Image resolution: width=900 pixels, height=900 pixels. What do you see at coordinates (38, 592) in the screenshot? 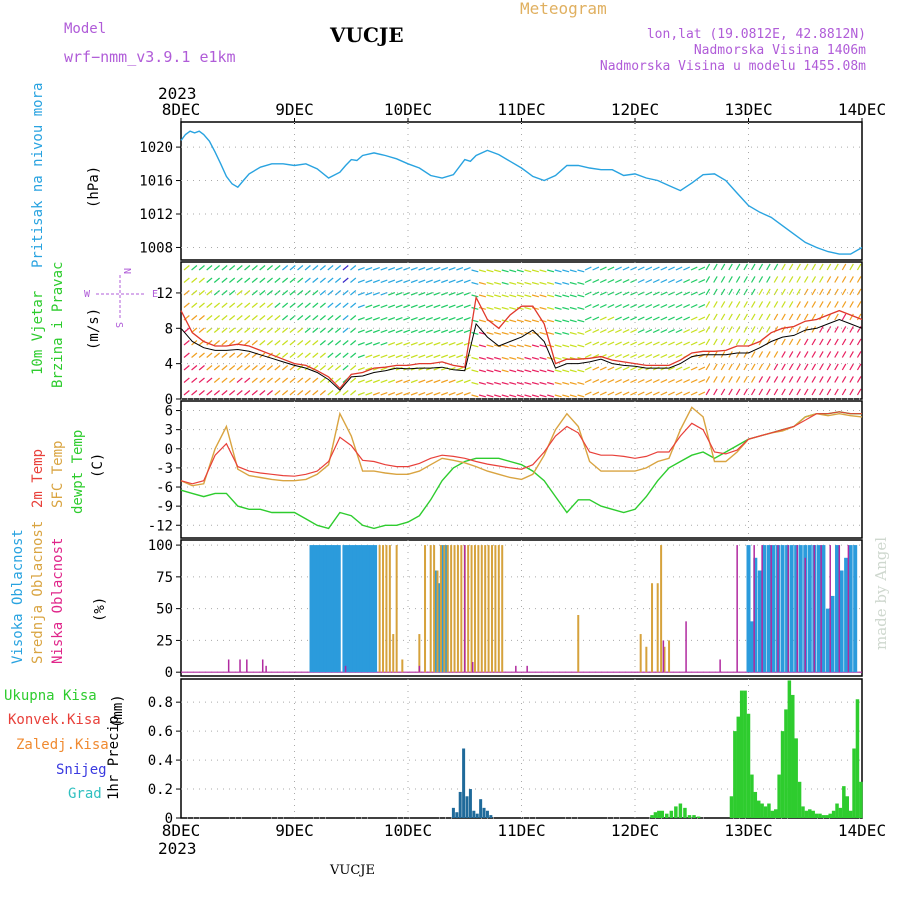
I see `cloud-ylabel-2: Srednja Oblacnost` at bounding box center [38, 592].